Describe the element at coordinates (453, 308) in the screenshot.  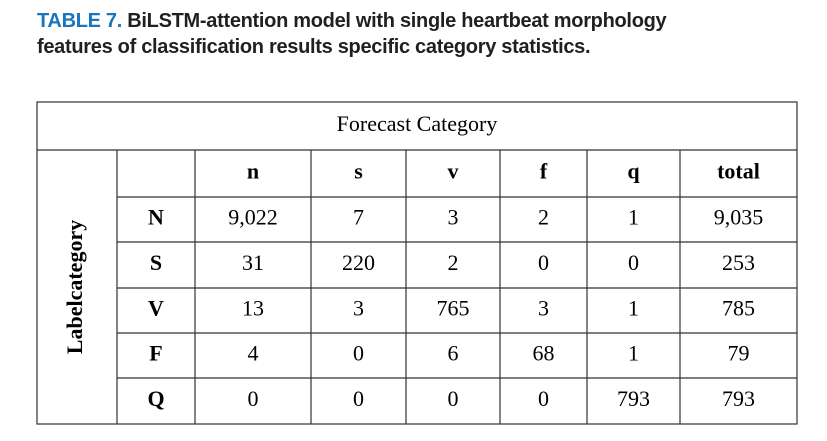
I see `cell: 765` at that location.